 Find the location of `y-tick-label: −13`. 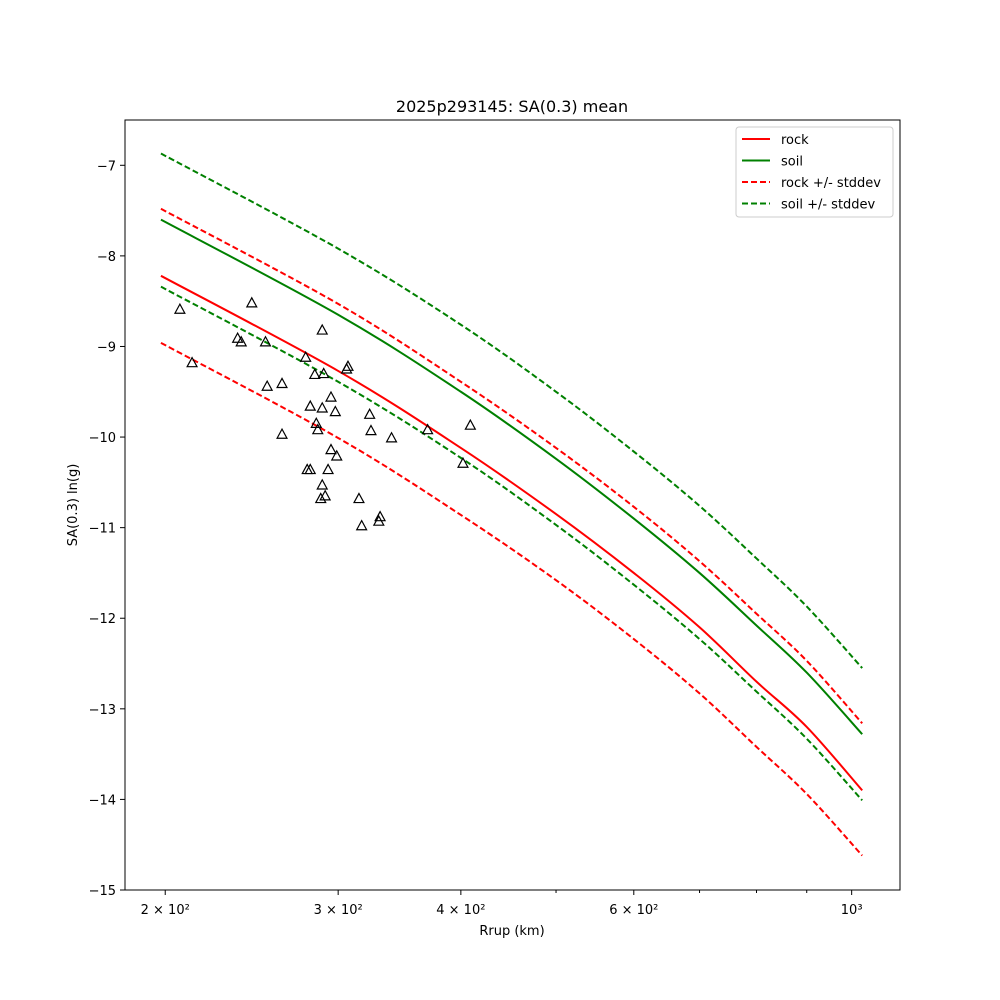

y-tick-label: −13 is located at coordinates (102, 710).